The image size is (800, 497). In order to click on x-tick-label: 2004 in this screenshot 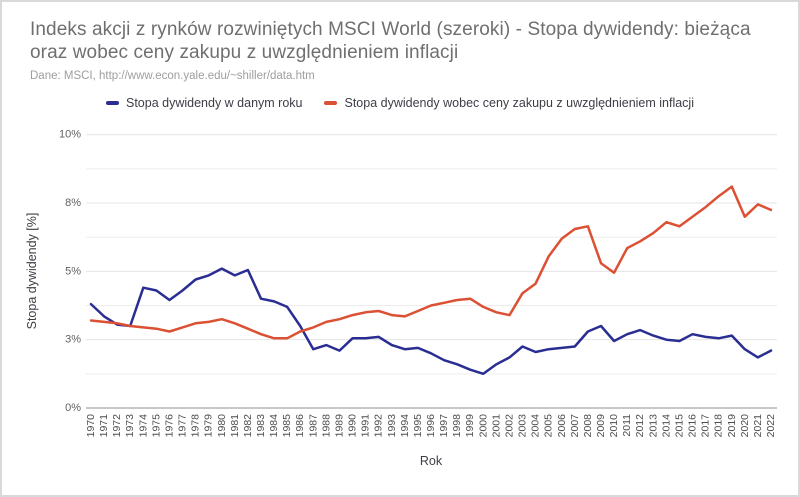, I will do `click(536, 426)`.